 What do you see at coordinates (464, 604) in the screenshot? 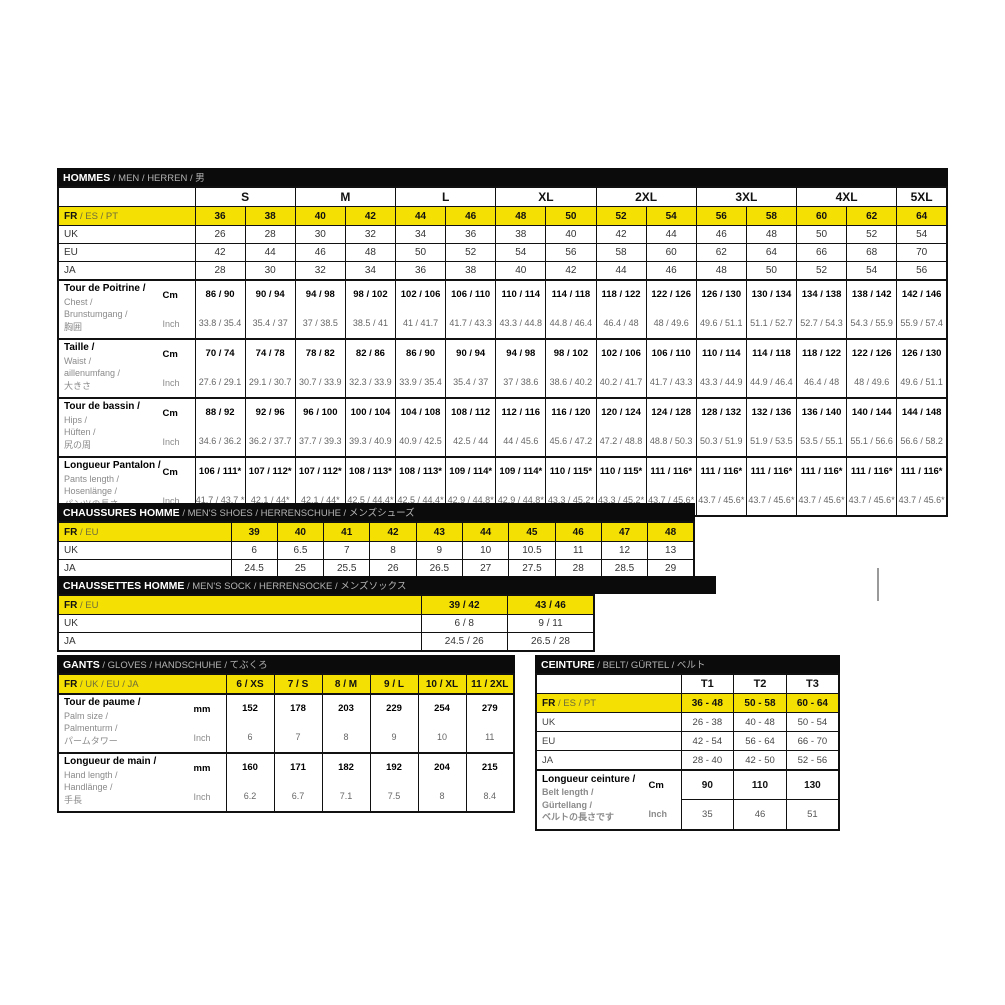
I see `socks-header-value: 39 / 42` at bounding box center [464, 604].